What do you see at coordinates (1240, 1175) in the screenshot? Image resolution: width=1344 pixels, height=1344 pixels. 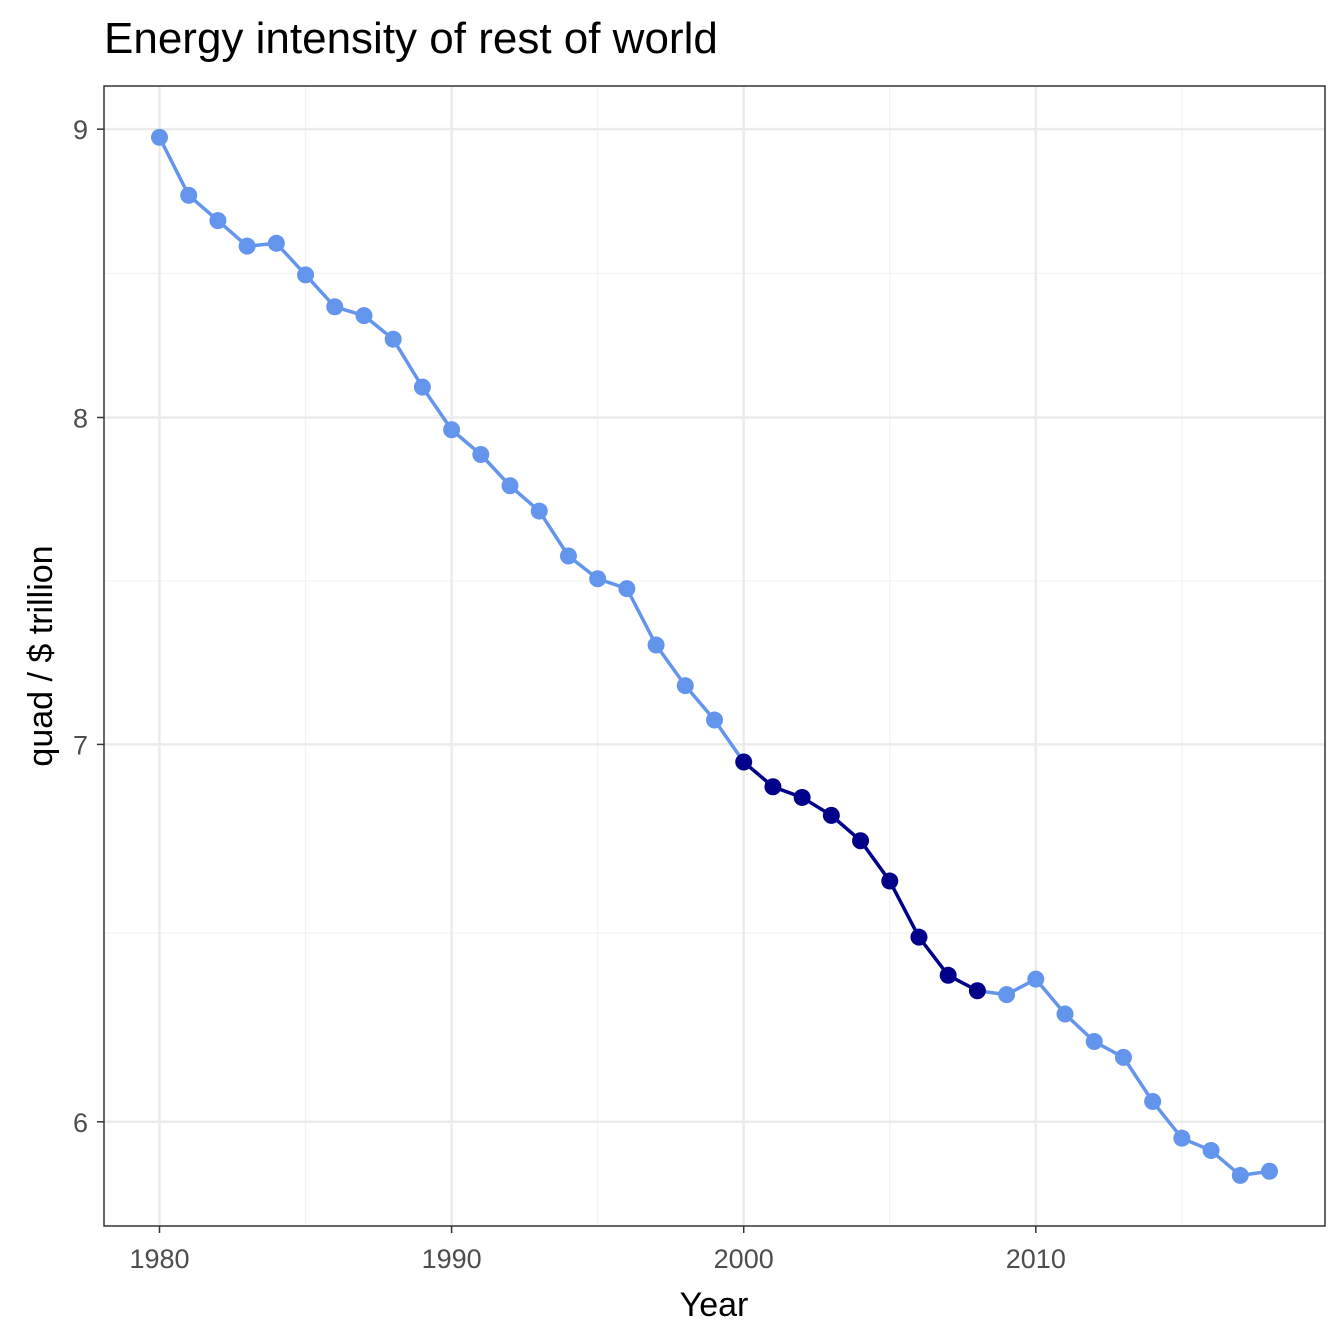 I see `data-point-2017` at bounding box center [1240, 1175].